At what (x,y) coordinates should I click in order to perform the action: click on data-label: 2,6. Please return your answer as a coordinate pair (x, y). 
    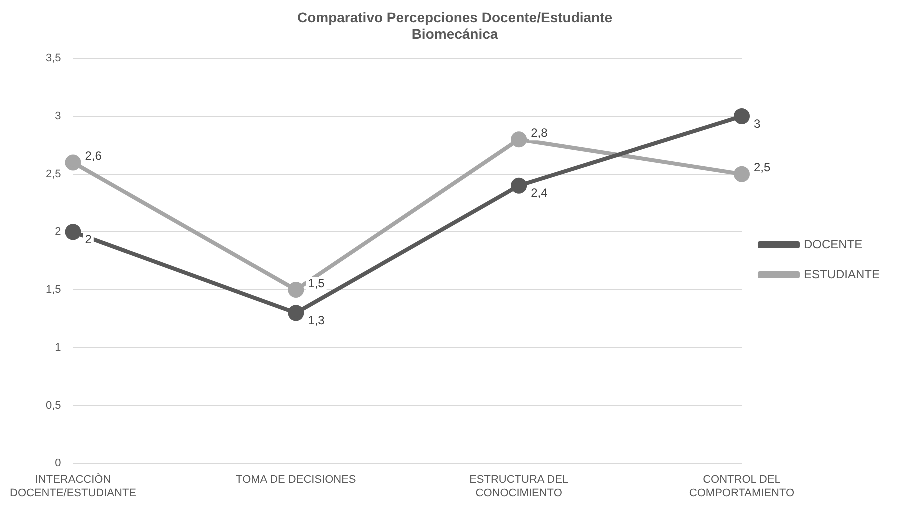
    Looking at the image, I should click on (93, 156).